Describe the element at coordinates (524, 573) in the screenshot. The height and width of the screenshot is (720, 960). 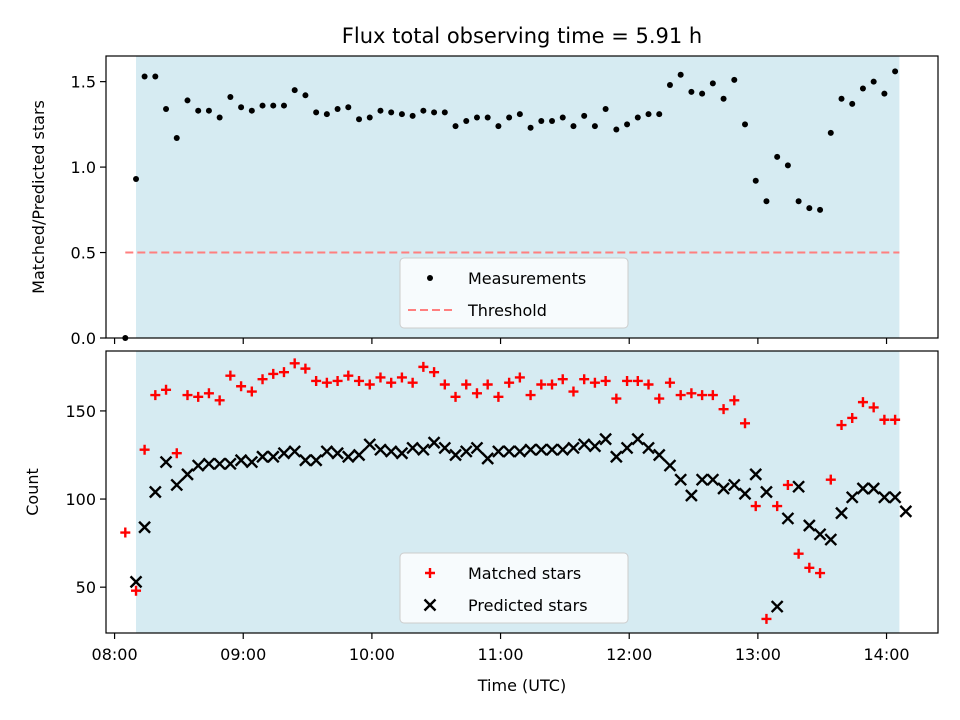
I see `bottom-legend-entry-matched-stars-label: Matched stars` at that location.